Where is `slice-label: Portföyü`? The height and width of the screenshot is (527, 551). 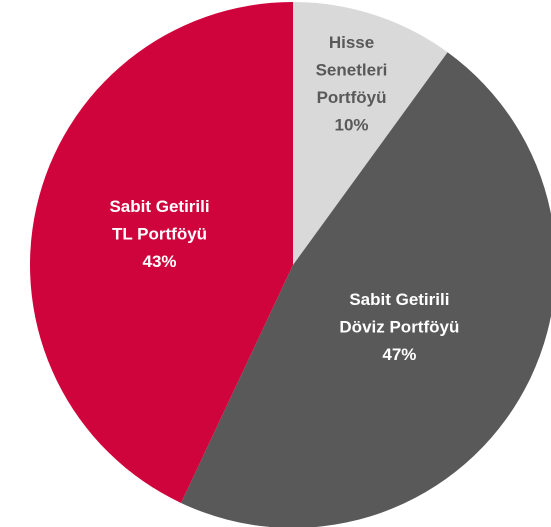
slice-label: Portföyü is located at coordinates (352, 97).